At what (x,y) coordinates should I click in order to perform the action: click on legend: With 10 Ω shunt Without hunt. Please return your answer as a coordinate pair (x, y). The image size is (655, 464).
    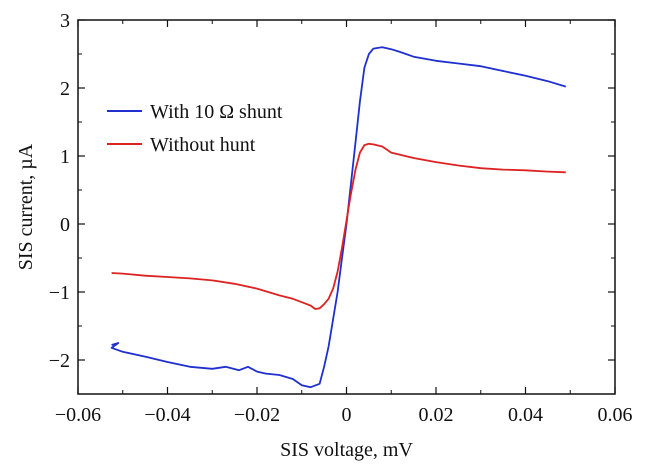
    Looking at the image, I should click on (195, 128).